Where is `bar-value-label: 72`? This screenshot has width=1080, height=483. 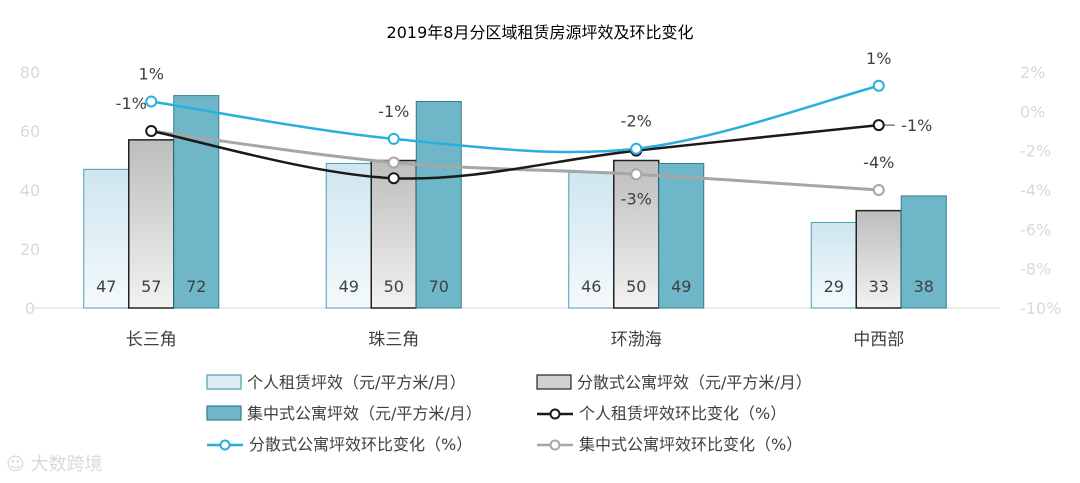 bar-value-label: 72 is located at coordinates (196, 286).